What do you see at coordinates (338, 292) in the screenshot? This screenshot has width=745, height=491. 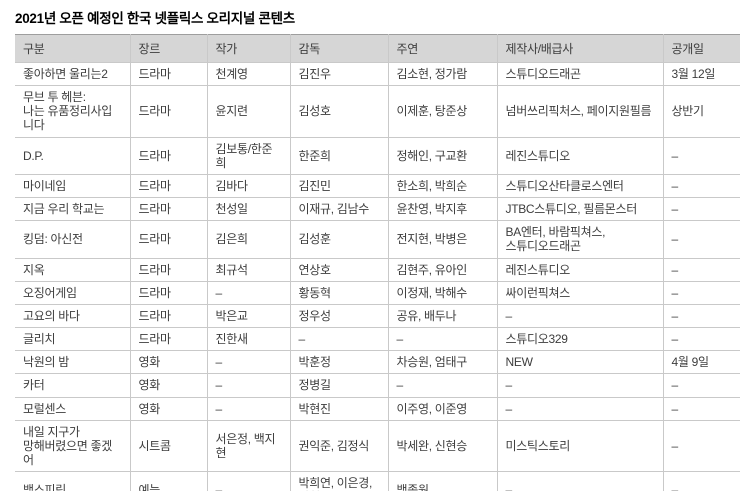 I see `table-cell: 황동혁` at bounding box center [338, 292].